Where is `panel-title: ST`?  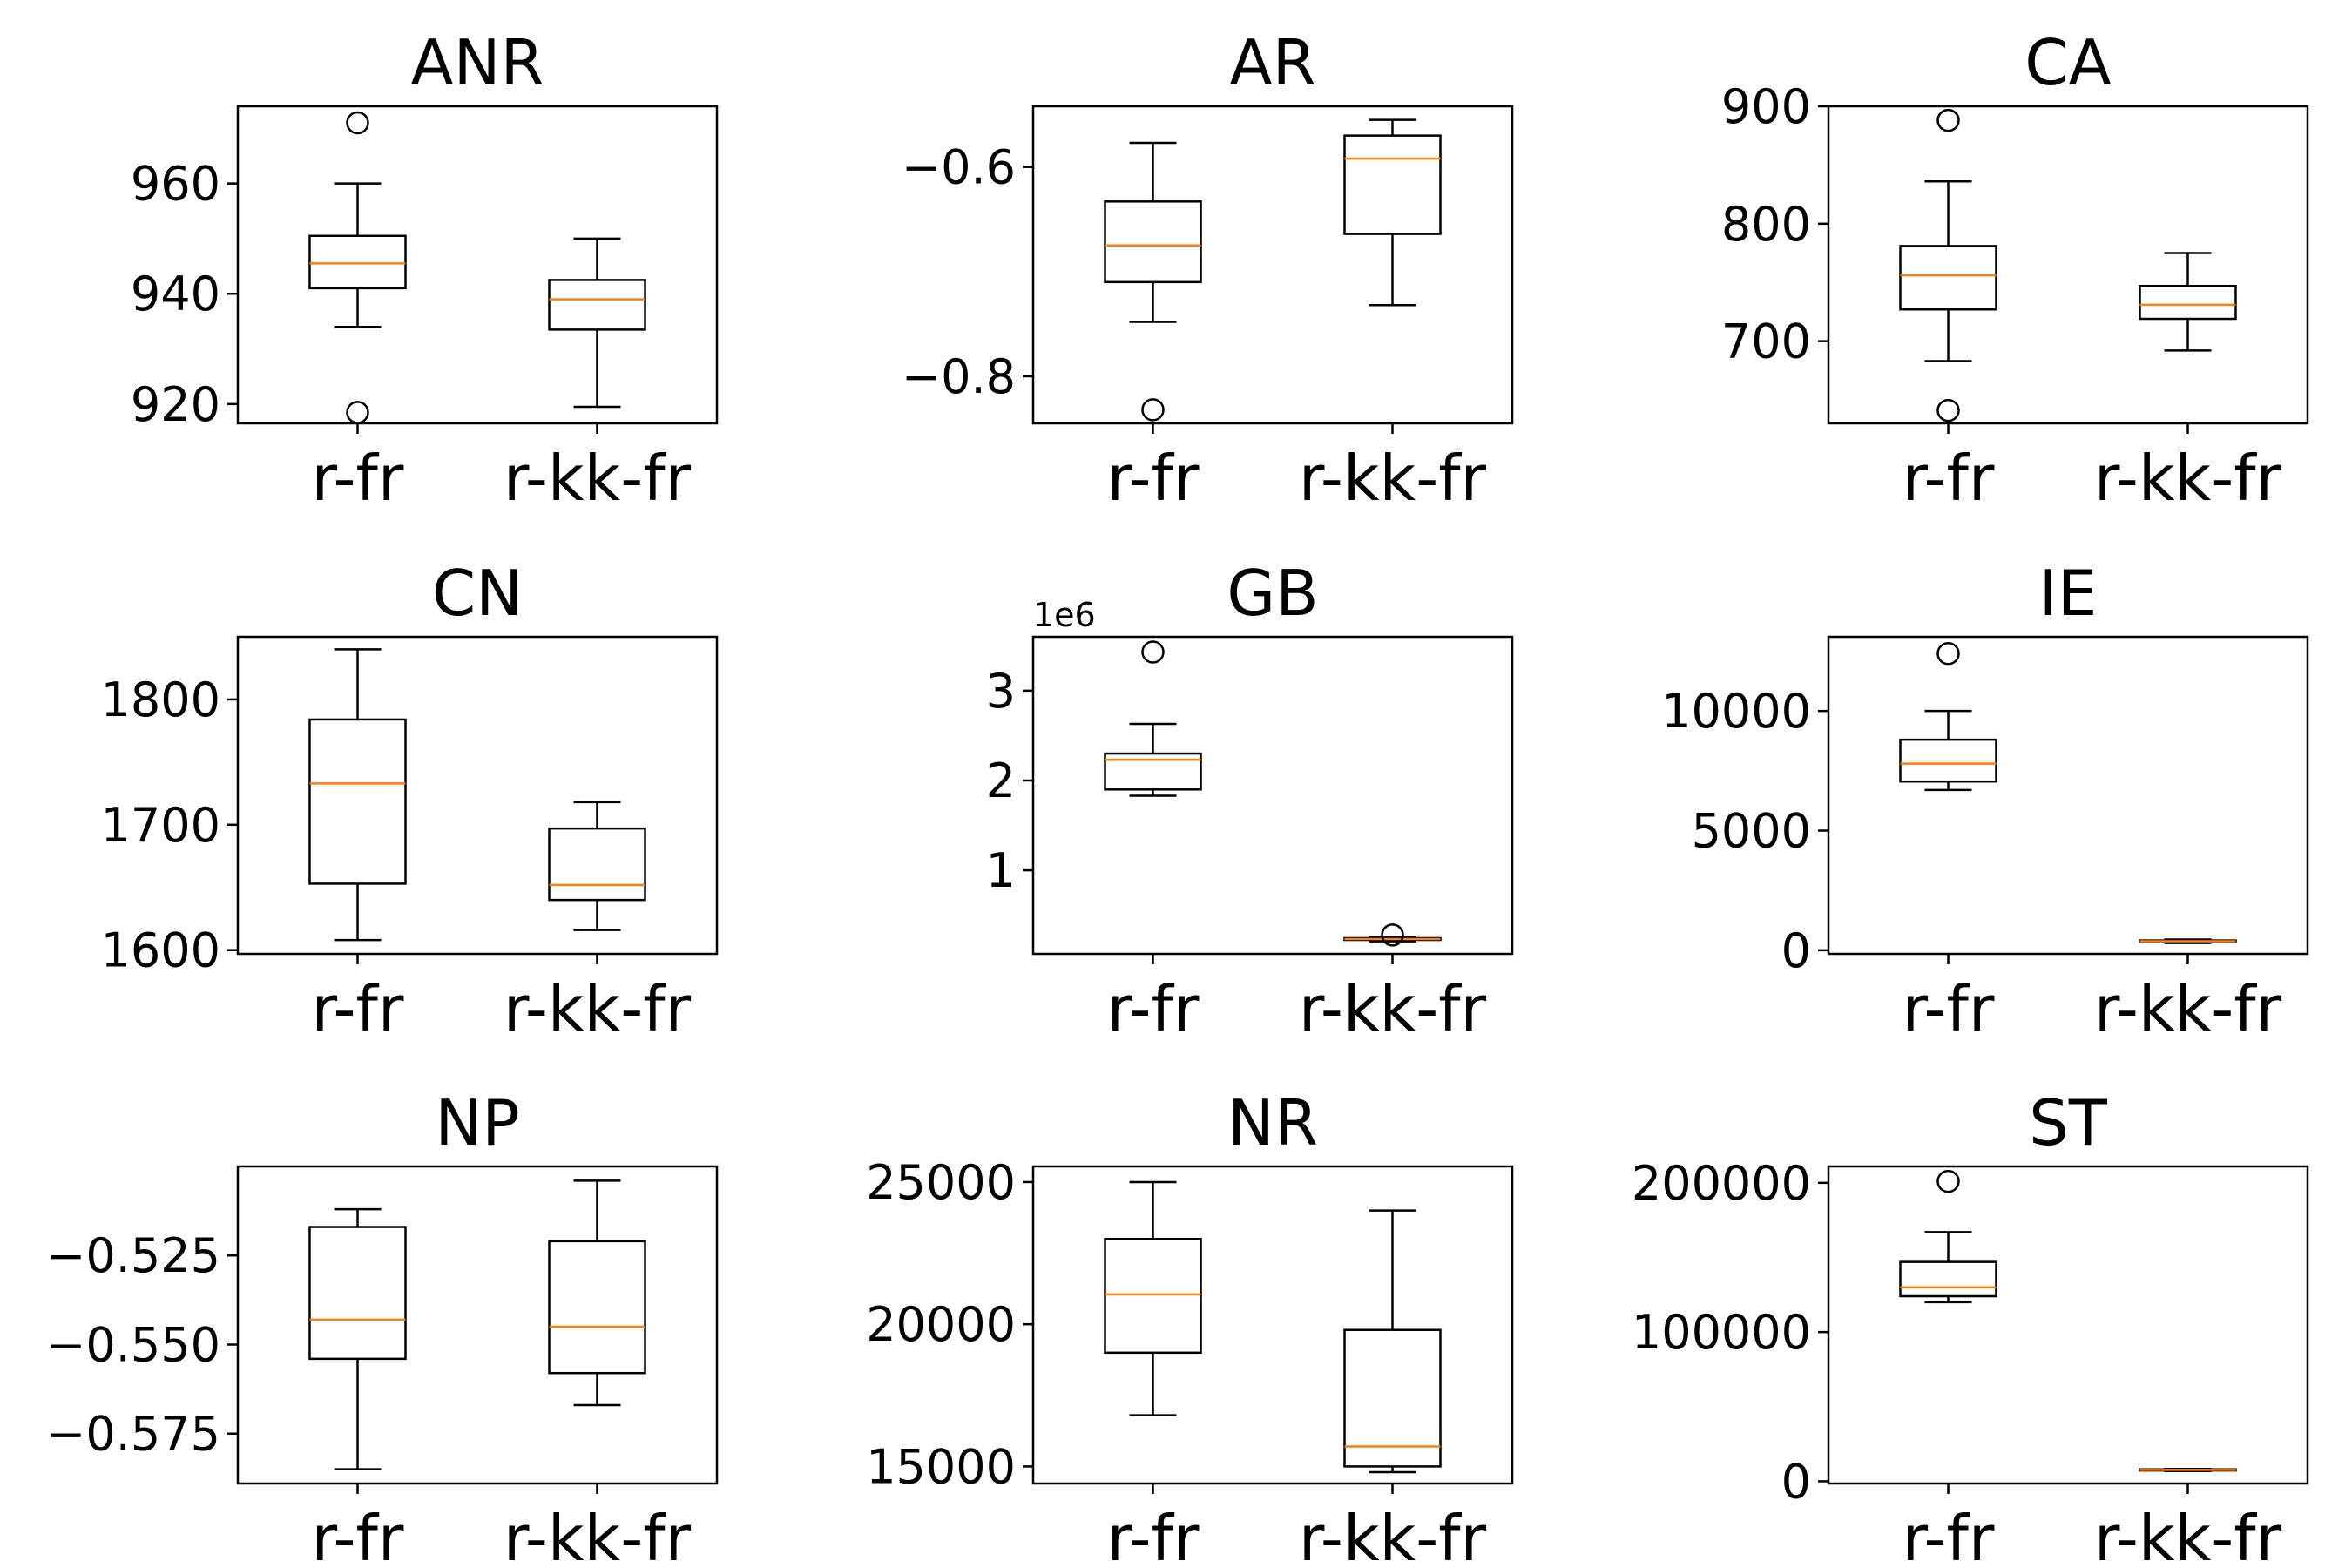 panel-title: ST is located at coordinates (2068, 1122).